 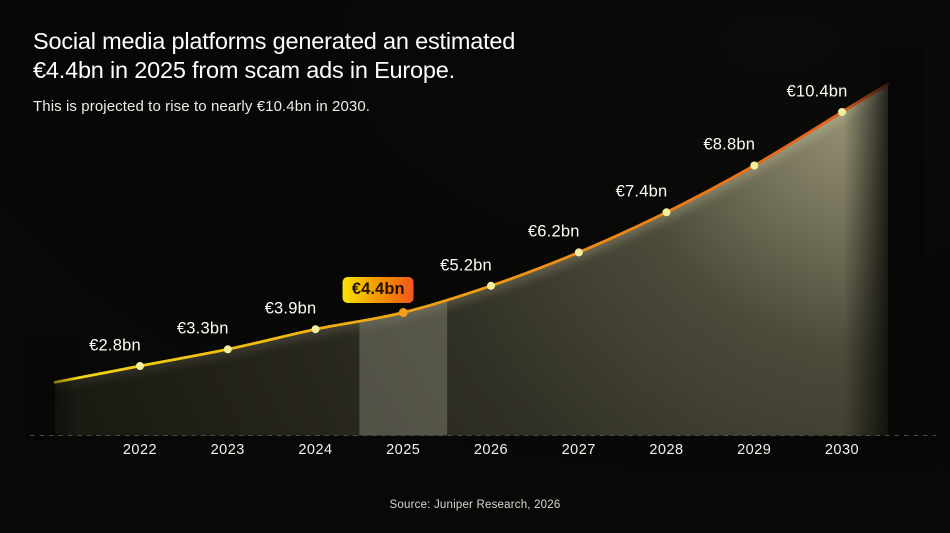 What do you see at coordinates (883, 244) in the screenshot?
I see `right-edge-fade` at bounding box center [883, 244].